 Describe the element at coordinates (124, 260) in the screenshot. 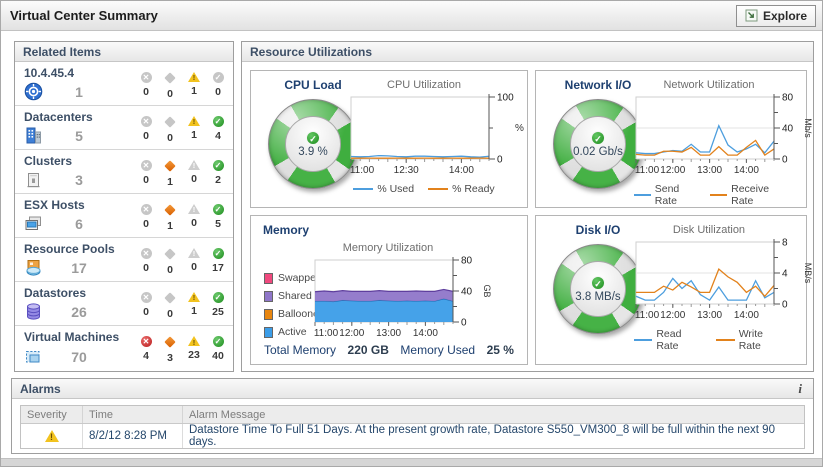

I see `related-item-row: Resource Pools 17 ✕ 0 0! 0 ✓ 17` at that location.